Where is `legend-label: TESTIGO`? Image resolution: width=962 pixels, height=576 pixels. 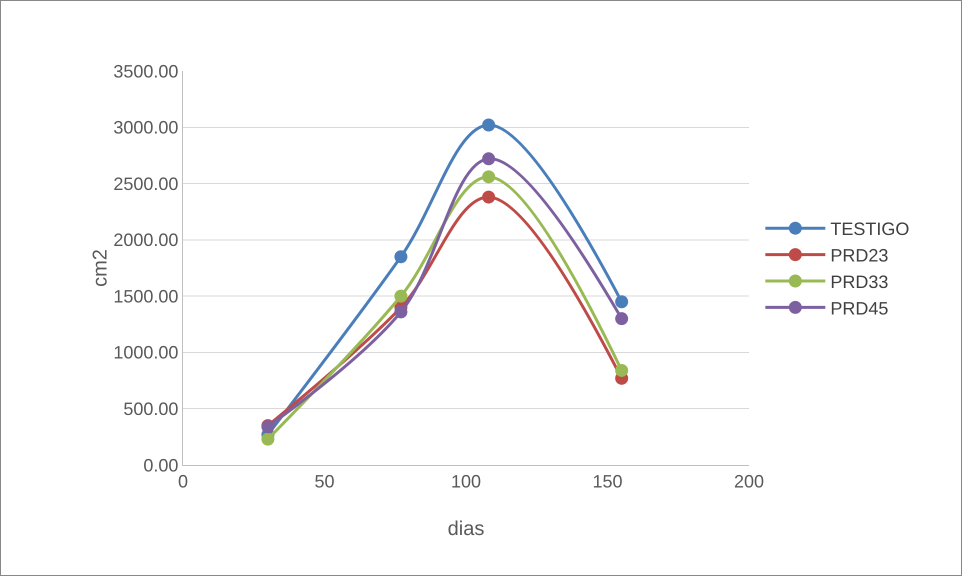
legend-label: TESTIGO is located at coordinates (870, 229).